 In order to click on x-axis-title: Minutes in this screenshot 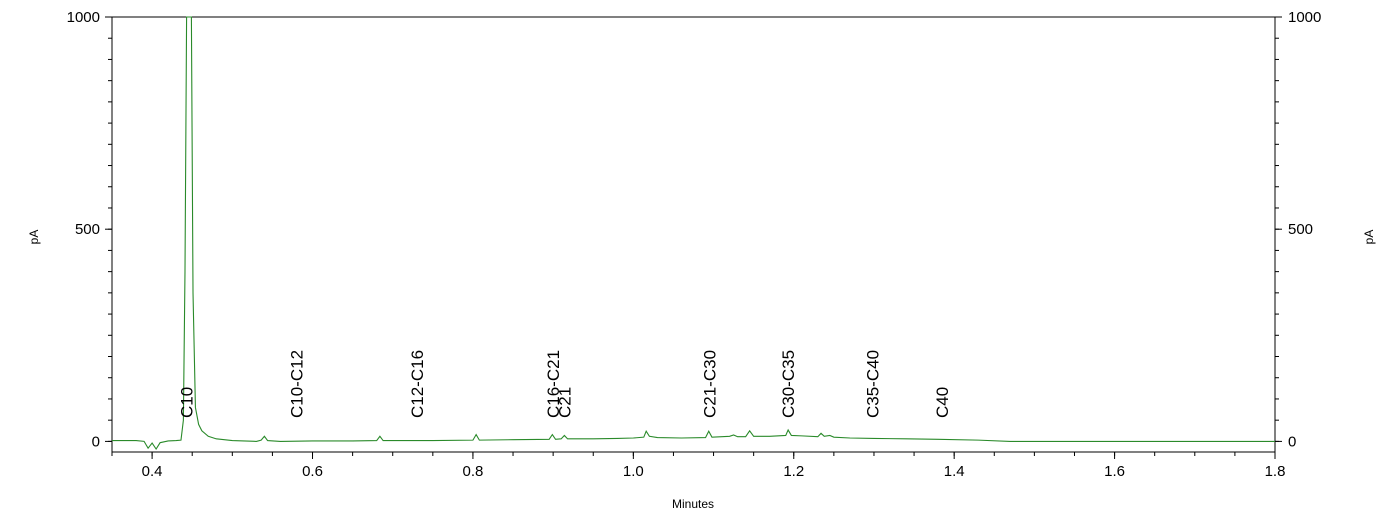, I will do `click(693, 504)`.